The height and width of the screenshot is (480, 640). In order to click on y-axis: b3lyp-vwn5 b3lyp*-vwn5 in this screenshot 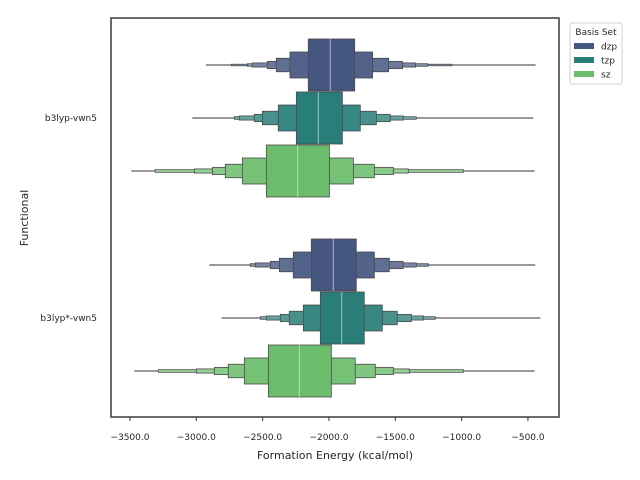, I will do `click(68, 219)`.